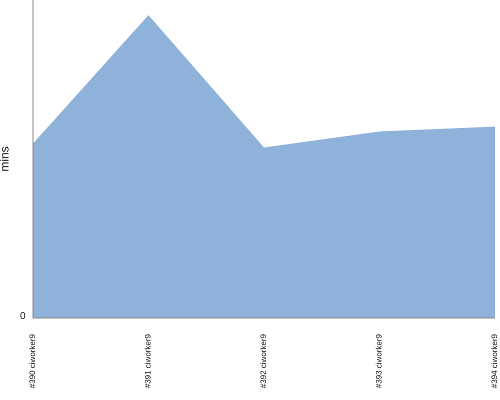 The image size is (500, 400). Describe the element at coordinates (6, 159) in the screenshot. I see `y-axis-title: mins` at that location.